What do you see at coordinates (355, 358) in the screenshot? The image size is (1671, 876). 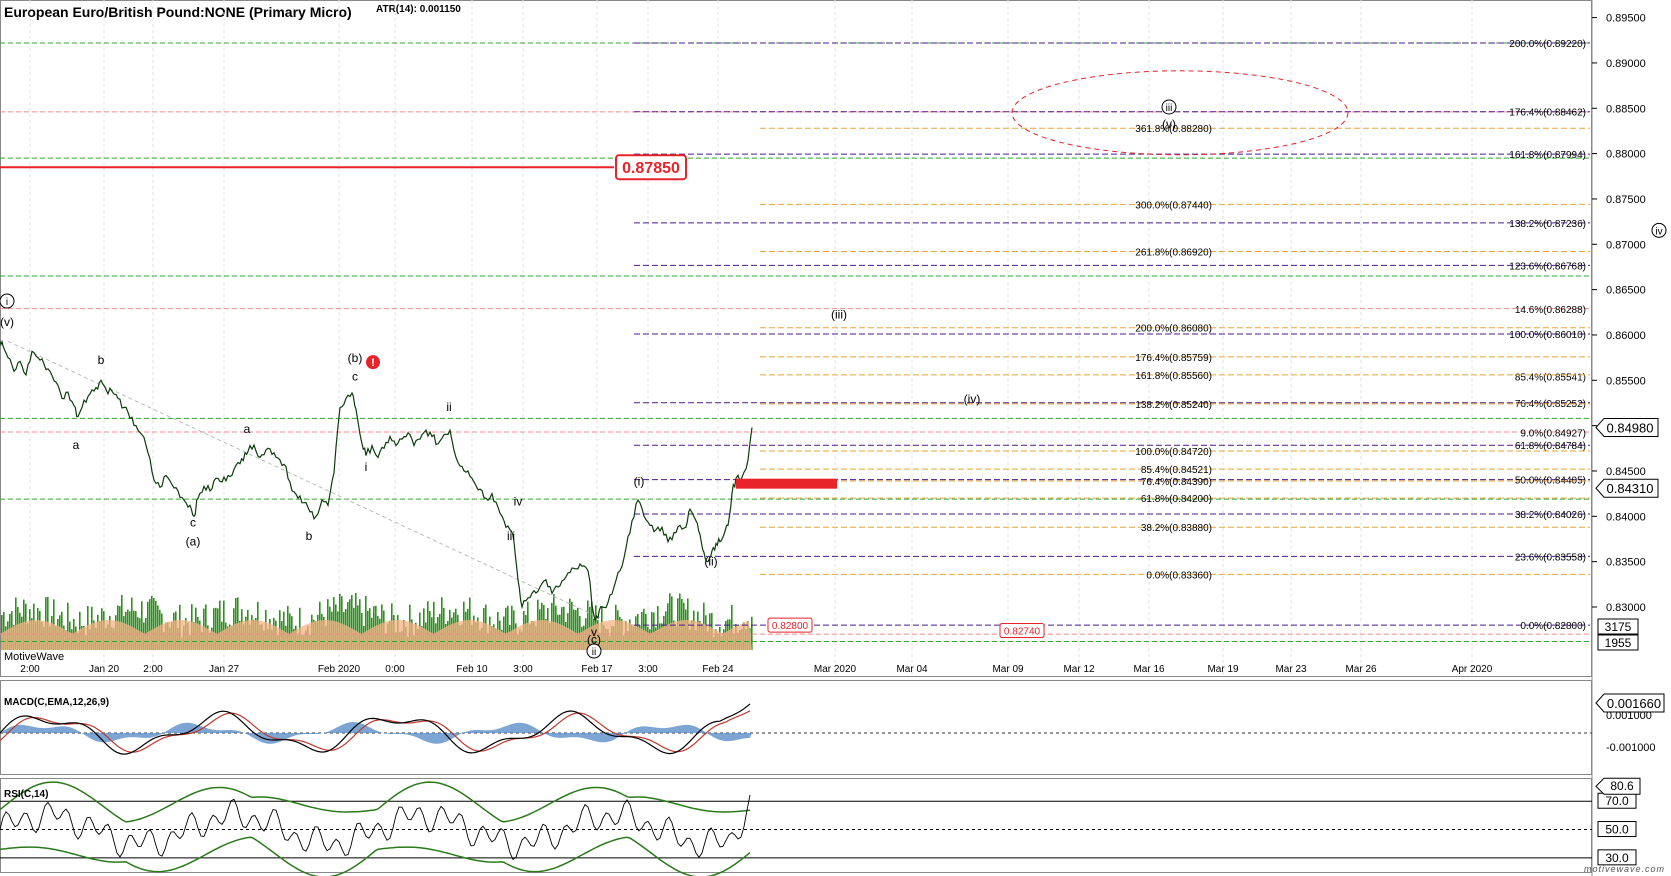 I see `wave-label: (b)` at bounding box center [355, 358].